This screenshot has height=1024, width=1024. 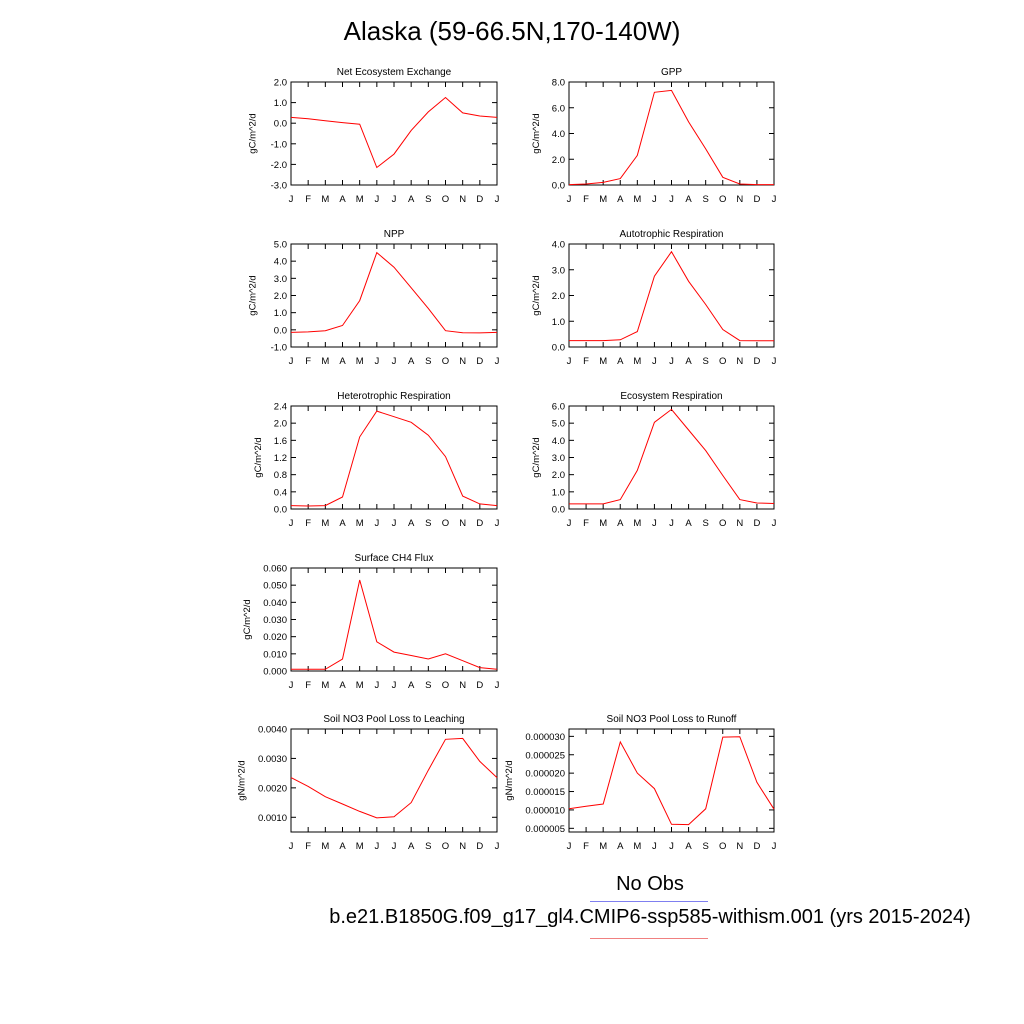 I want to click on y-tick-label: 2.4, so click(x=280, y=407).